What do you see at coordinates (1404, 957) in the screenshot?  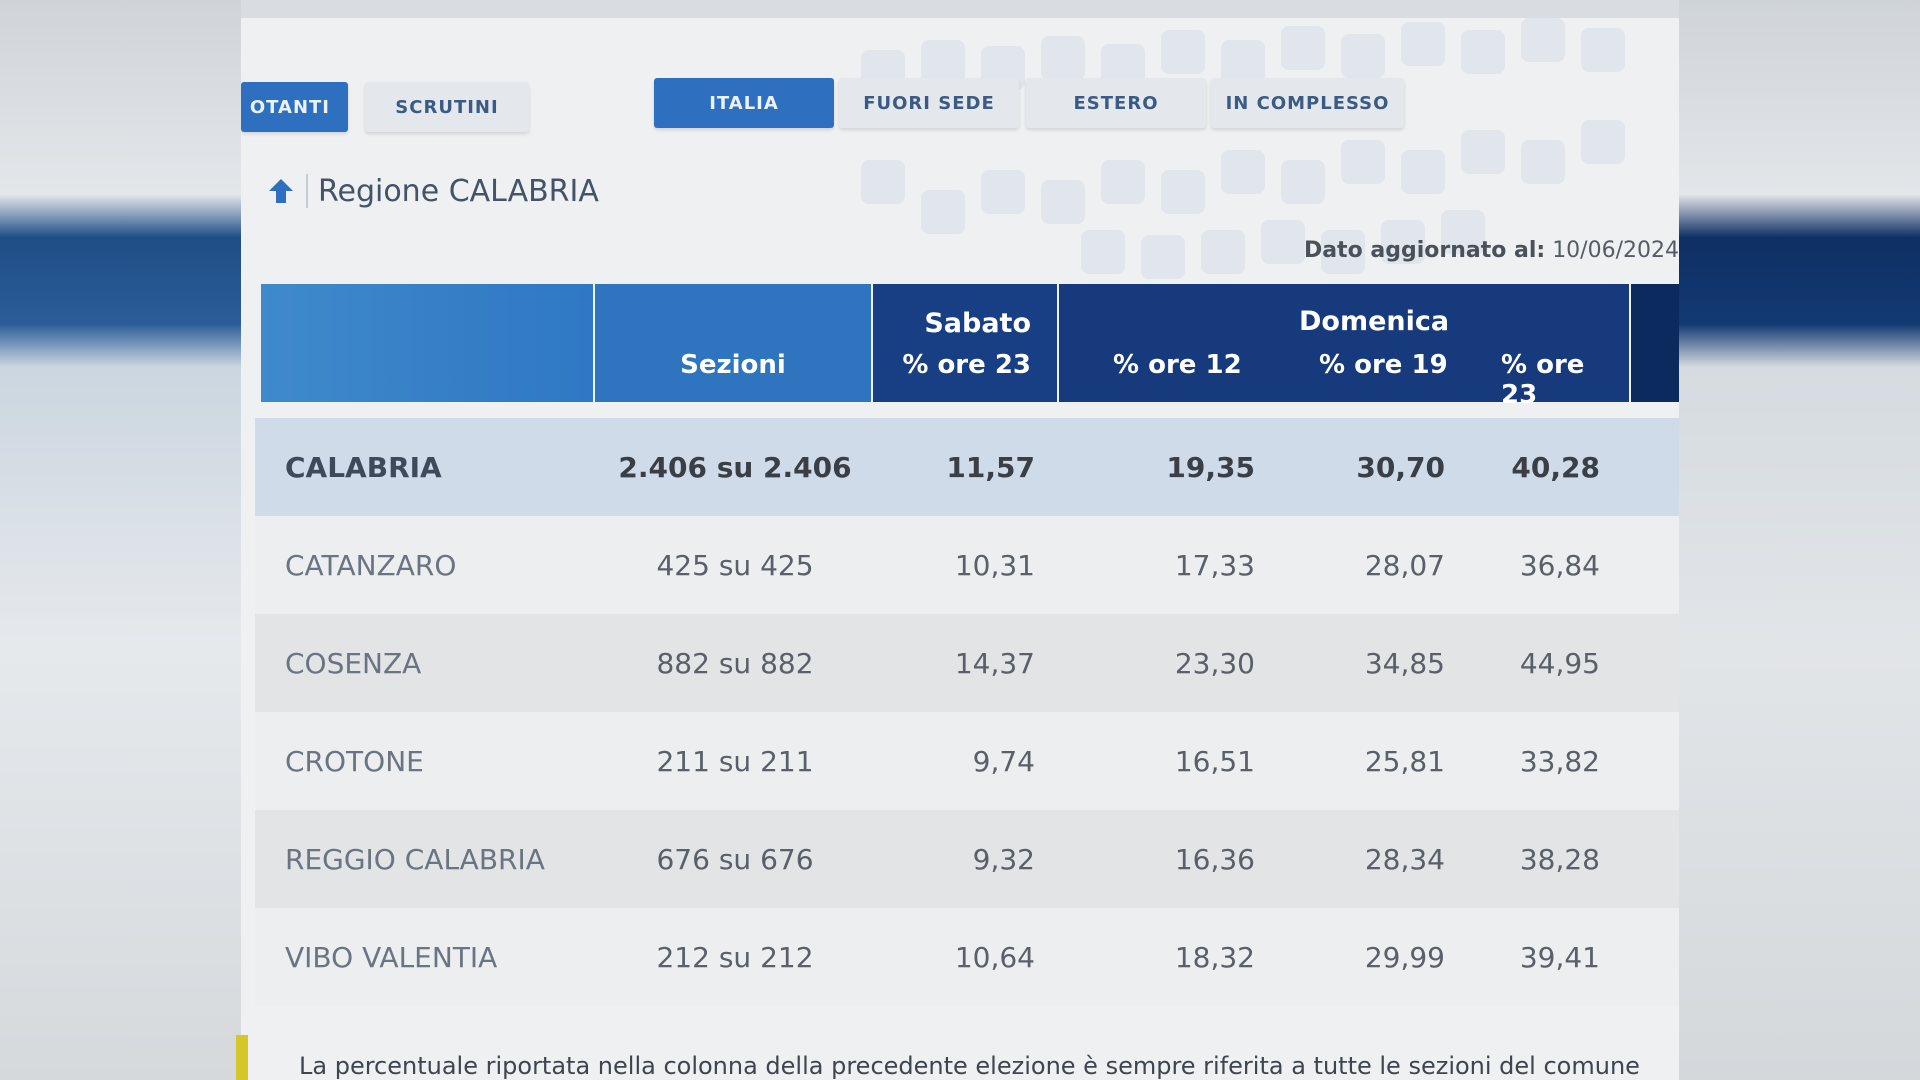 I see `row-domenica-19: 29,99` at bounding box center [1404, 957].